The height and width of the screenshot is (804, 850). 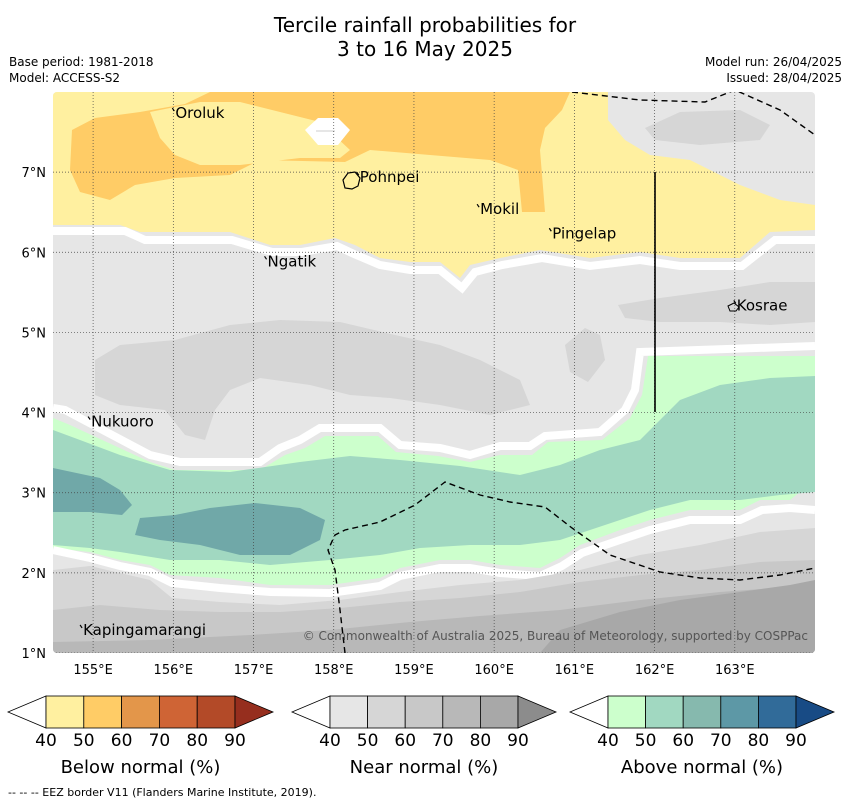 What do you see at coordinates (784, 78) in the screenshot?
I see `issued-text: Issued: 28/04/2025` at bounding box center [784, 78].